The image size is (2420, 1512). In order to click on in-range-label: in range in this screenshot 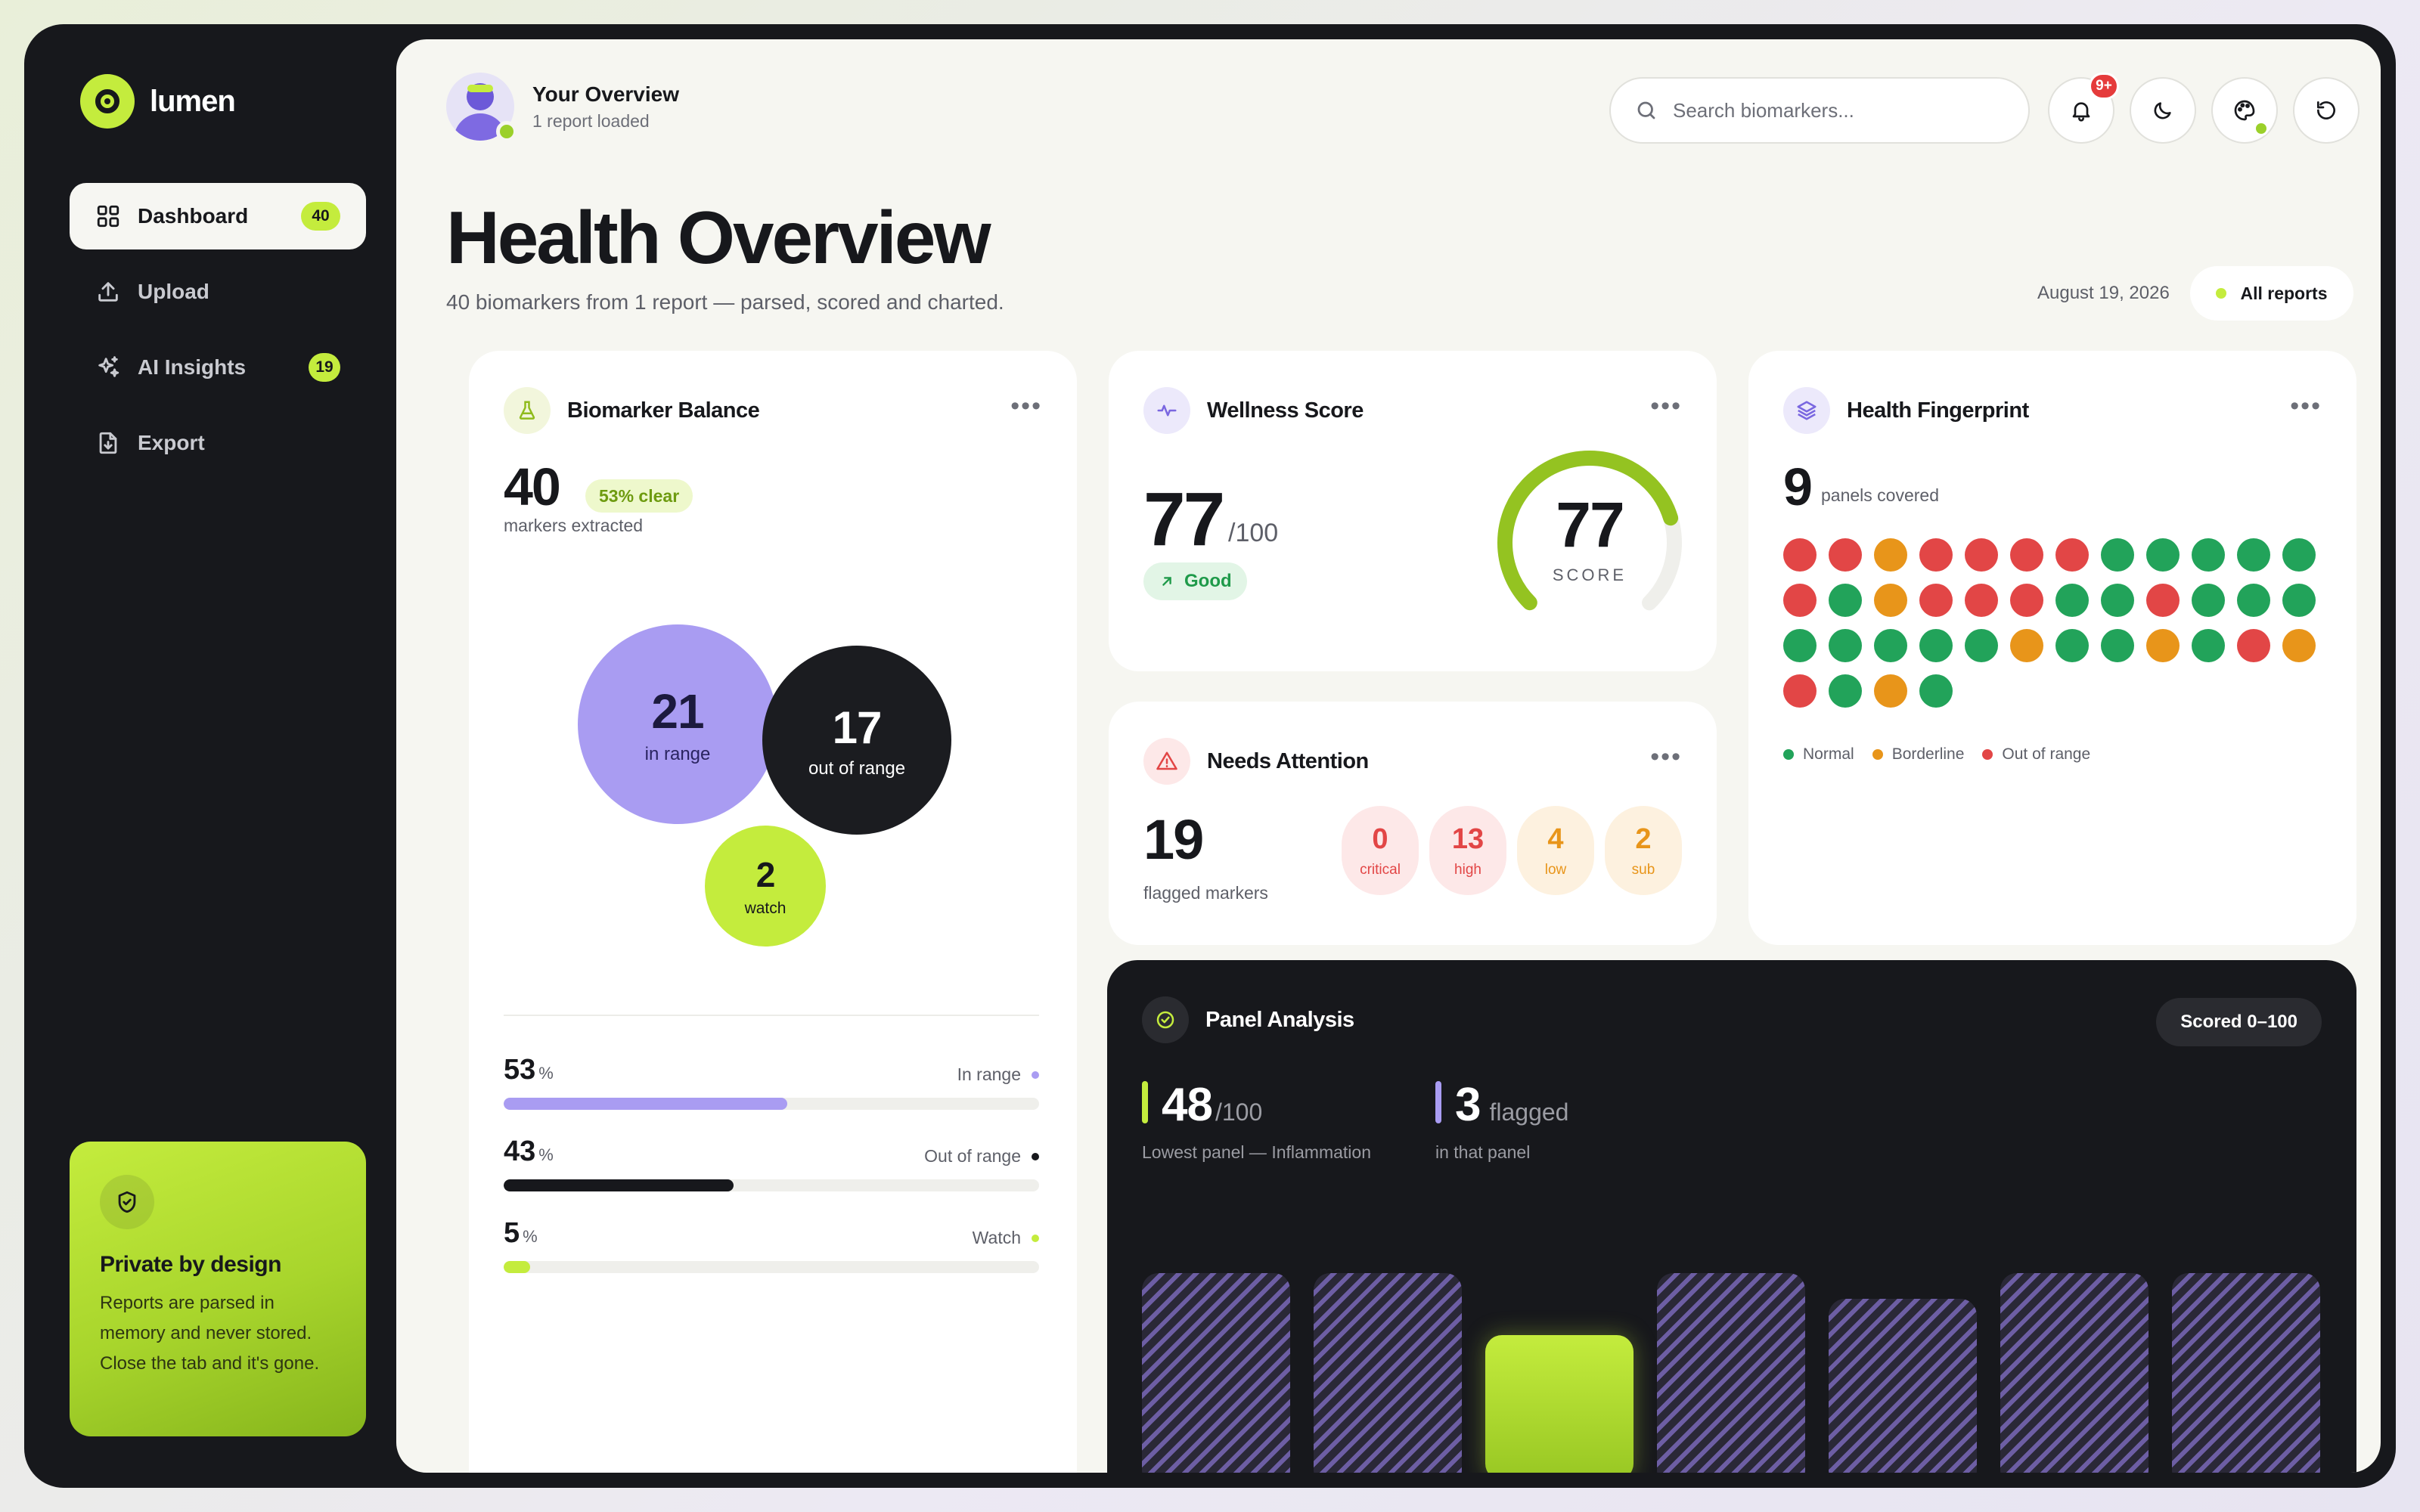, I will do `click(677, 754)`.